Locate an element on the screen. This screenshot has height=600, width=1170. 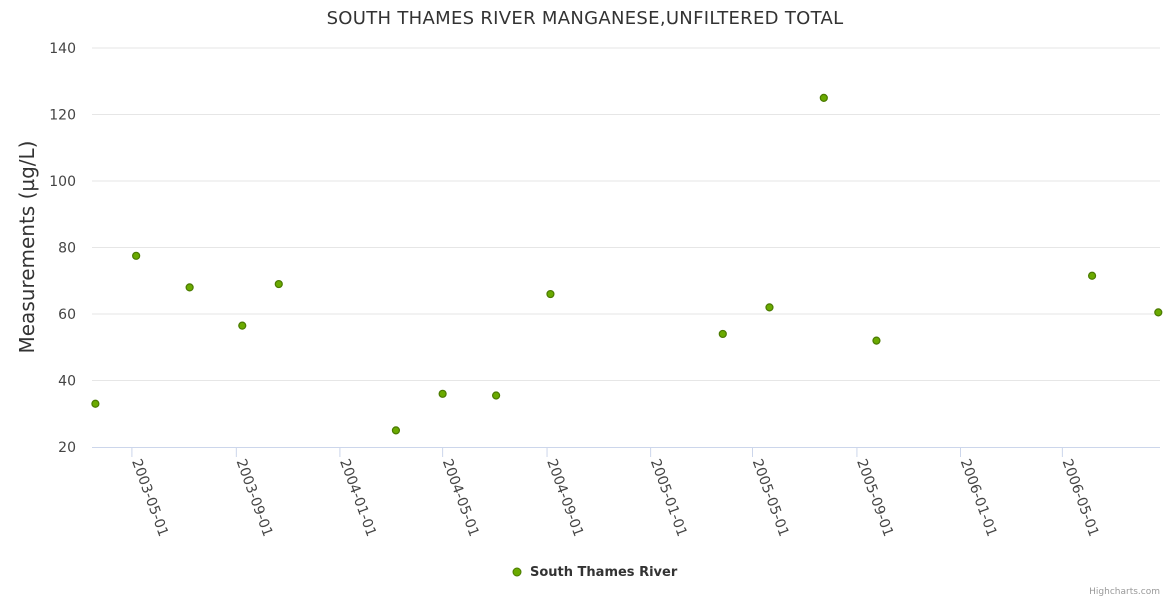
y-tick-label: 20 is located at coordinates (67, 448).